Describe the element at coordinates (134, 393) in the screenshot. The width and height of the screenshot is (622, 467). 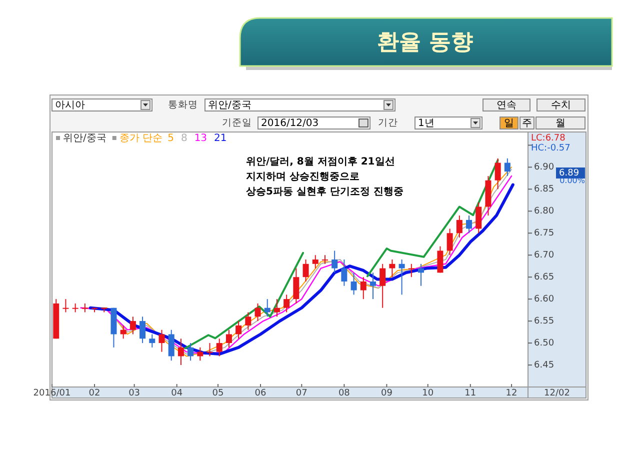
I see `x-tick-label: 03` at that location.